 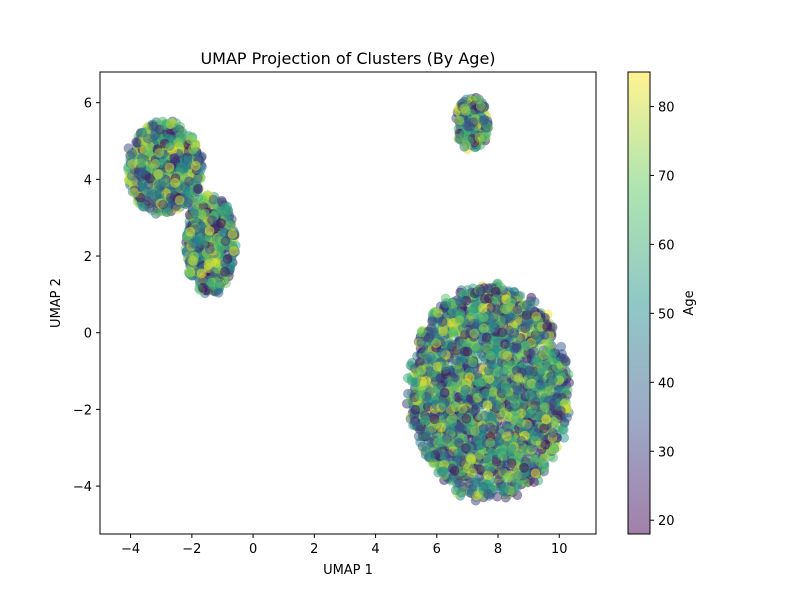 I want to click on colorbar-tick-label: 20, so click(x=666, y=521).